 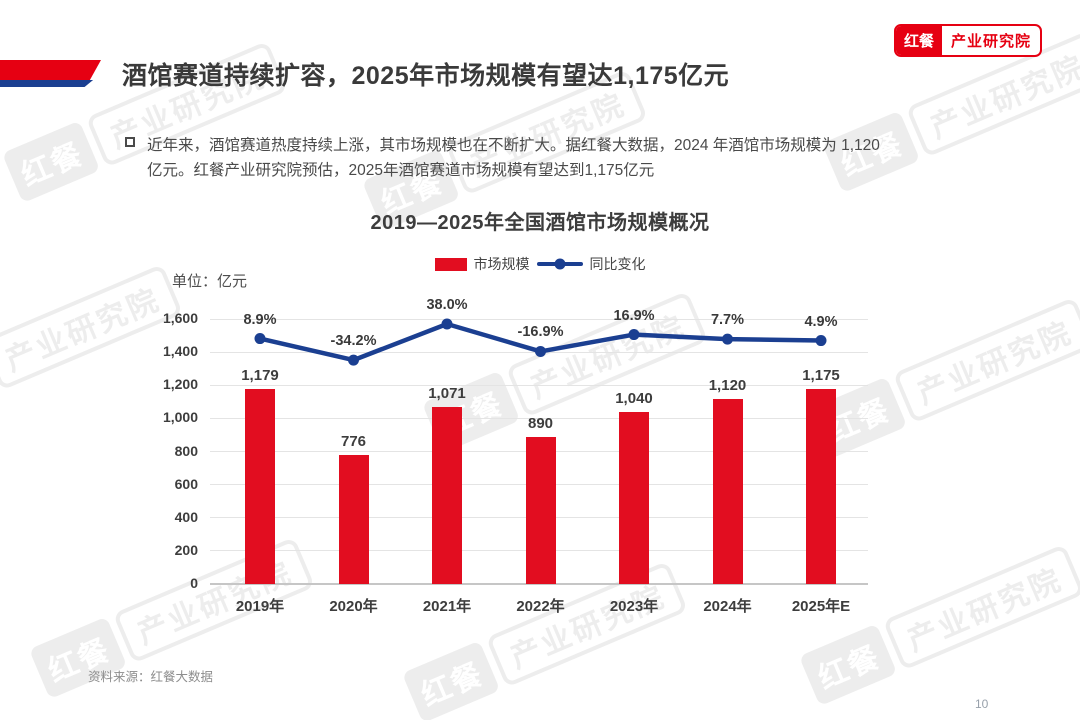 I want to click on x-axis-tick-label: 2023年, so click(x=634, y=606).